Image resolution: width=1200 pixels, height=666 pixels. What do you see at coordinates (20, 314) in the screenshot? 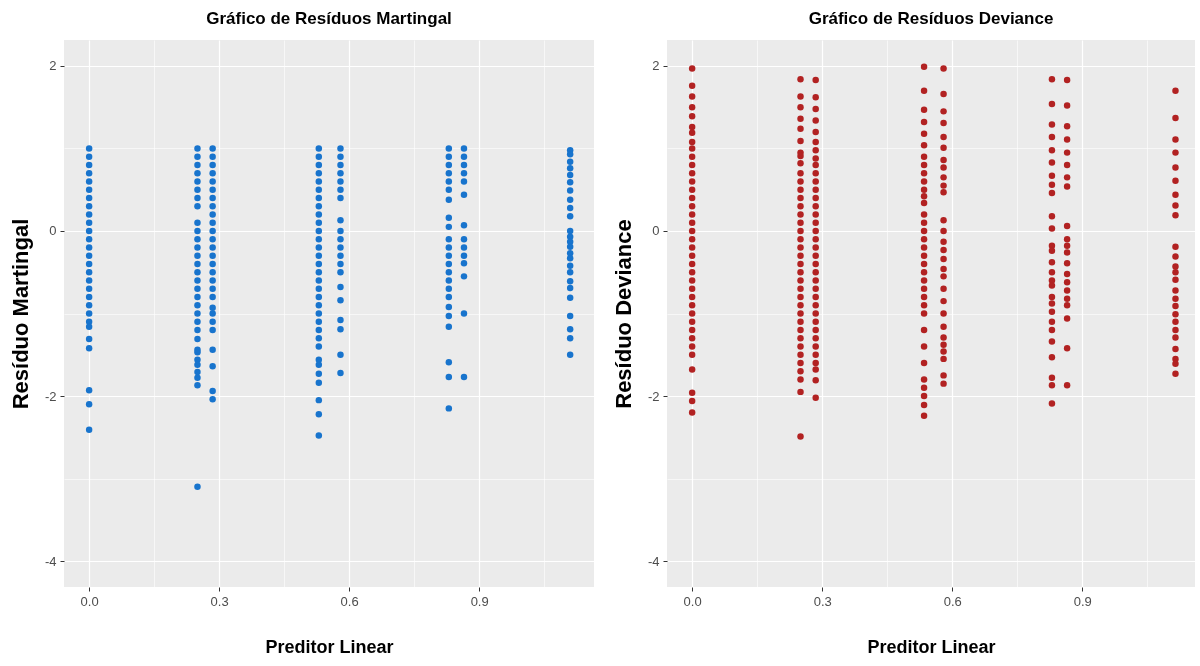
I see `y-axis-title: Resíduo Martingal` at bounding box center [20, 314].